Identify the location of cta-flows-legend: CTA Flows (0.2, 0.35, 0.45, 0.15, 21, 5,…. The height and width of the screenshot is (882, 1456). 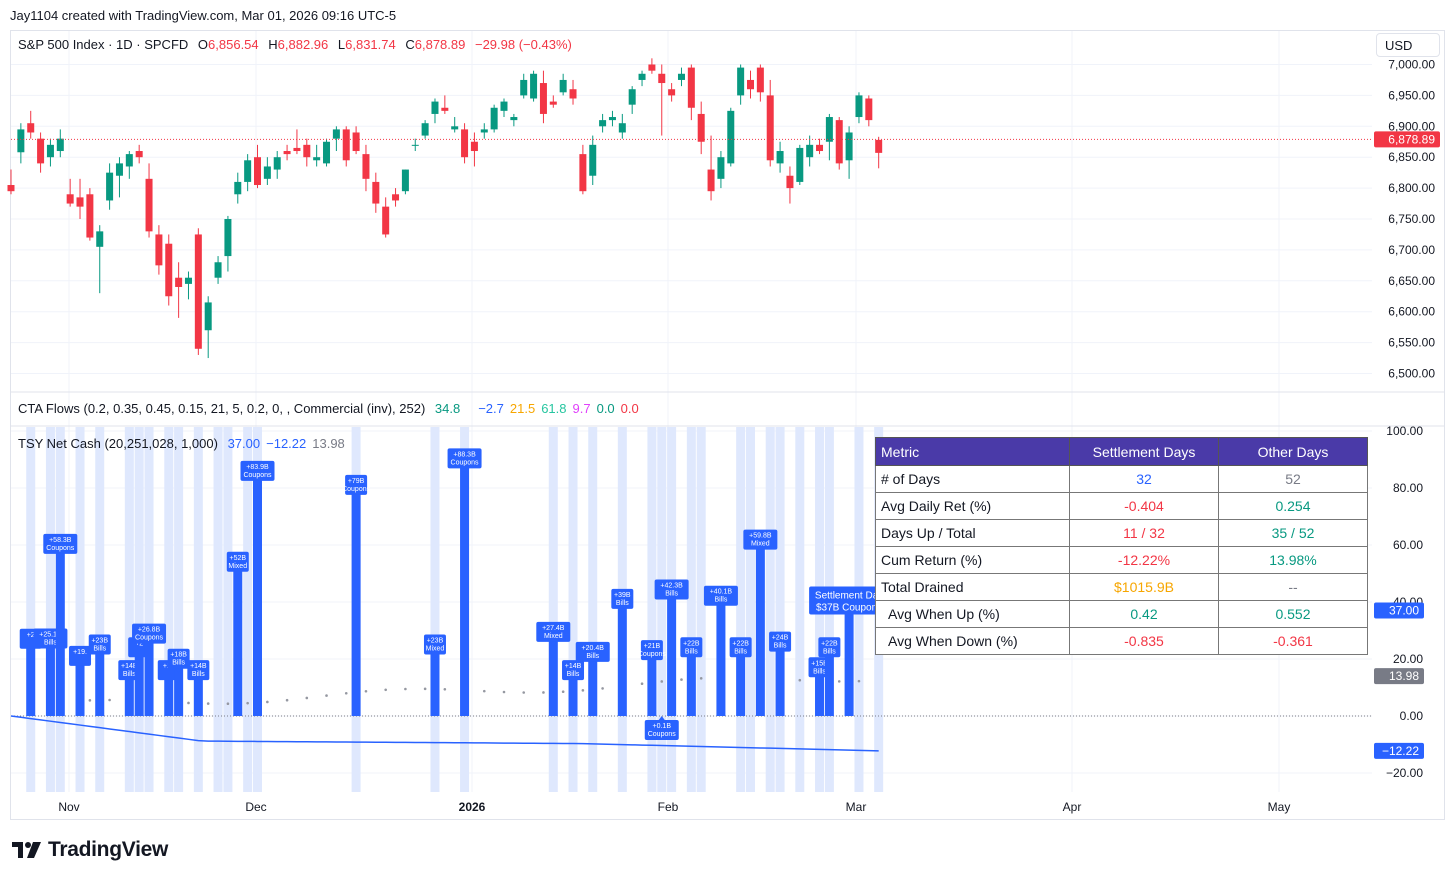
(328, 408).